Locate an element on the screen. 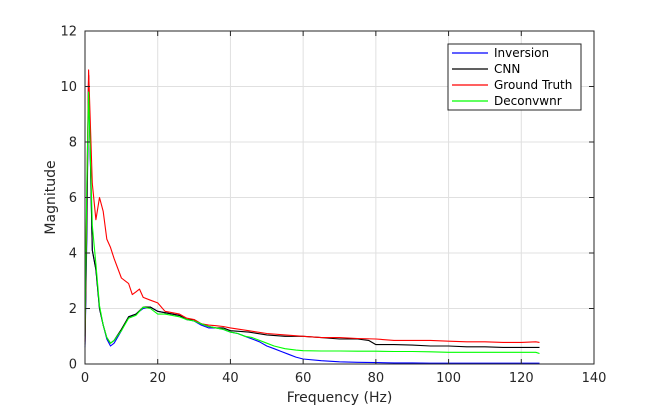  x-tick-label: 60 is located at coordinates (303, 378).